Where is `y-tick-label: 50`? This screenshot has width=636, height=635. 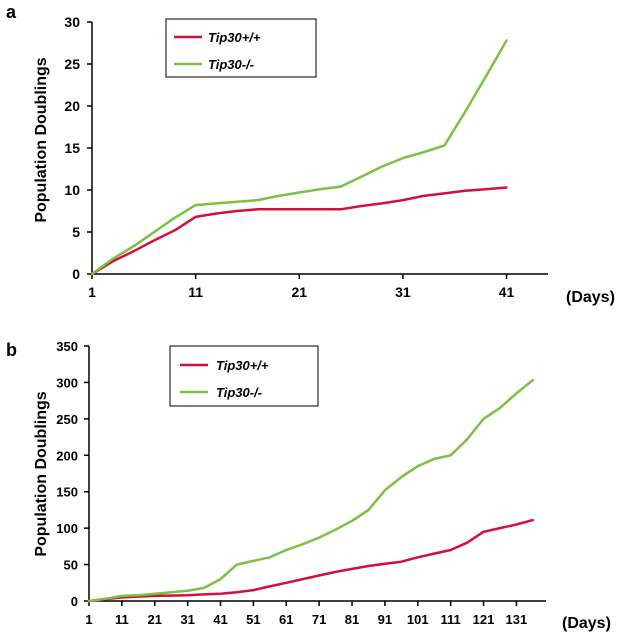
y-tick-label: 50 is located at coordinates (71, 565).